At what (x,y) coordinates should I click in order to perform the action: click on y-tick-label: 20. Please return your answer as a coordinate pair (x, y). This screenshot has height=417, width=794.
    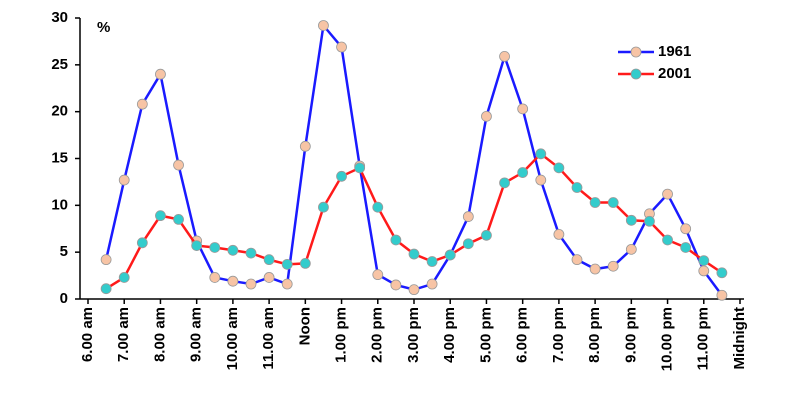
    Looking at the image, I should click on (59, 111).